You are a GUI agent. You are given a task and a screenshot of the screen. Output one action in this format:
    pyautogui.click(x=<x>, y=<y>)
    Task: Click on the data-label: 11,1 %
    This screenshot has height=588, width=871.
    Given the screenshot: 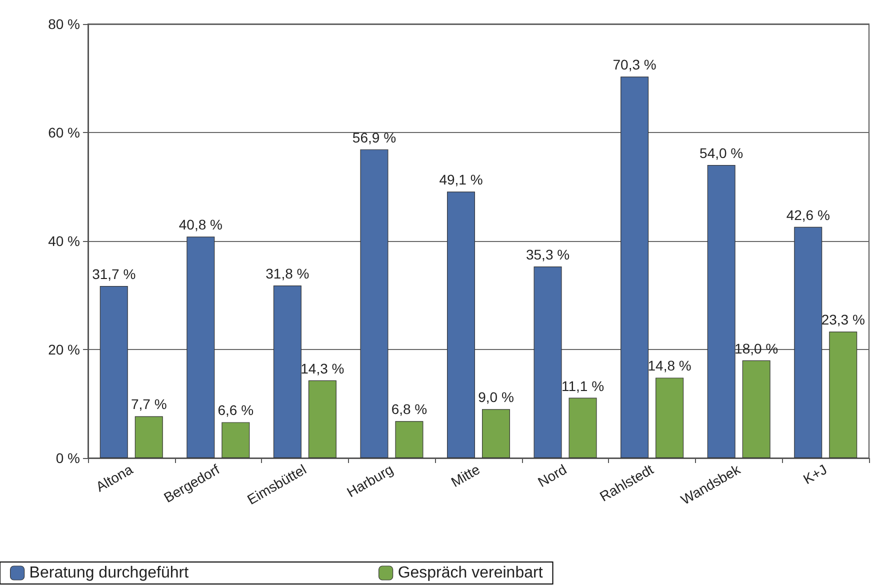 What is the action you would take?
    pyautogui.click(x=583, y=386)
    